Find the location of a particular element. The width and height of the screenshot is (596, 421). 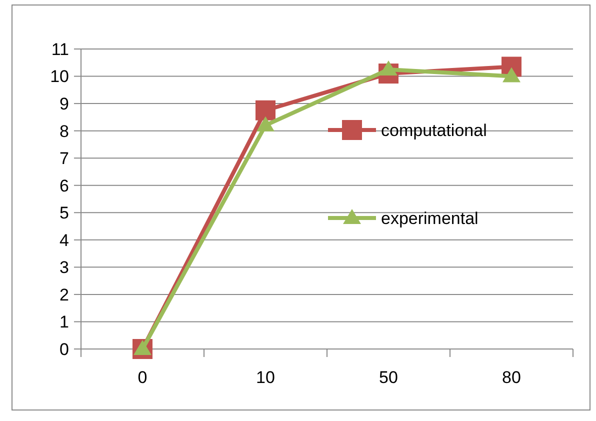

y-tick-label: 11 is located at coordinates (60, 49).